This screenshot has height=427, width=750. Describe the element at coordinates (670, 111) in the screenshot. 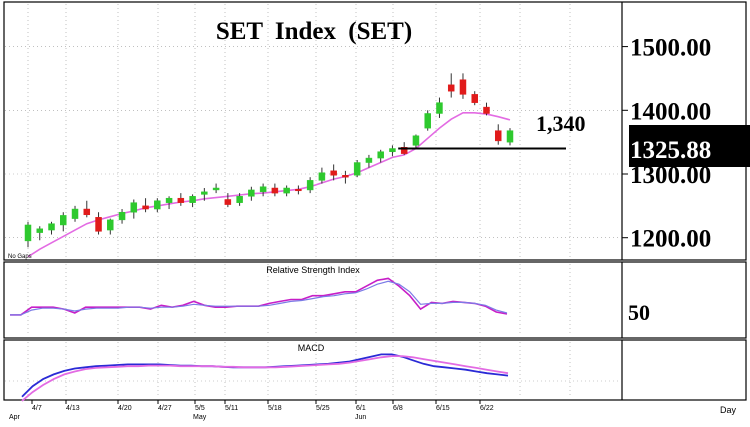

I see `price-tick-label-1: 1400.00` at that location.